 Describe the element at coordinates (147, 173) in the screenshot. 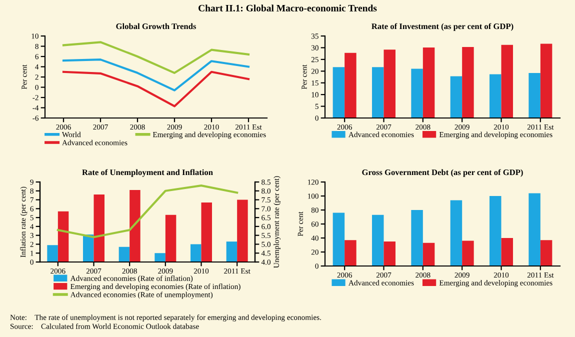

I see `chart-title: Rate of Unemployment and Inflation` at that location.